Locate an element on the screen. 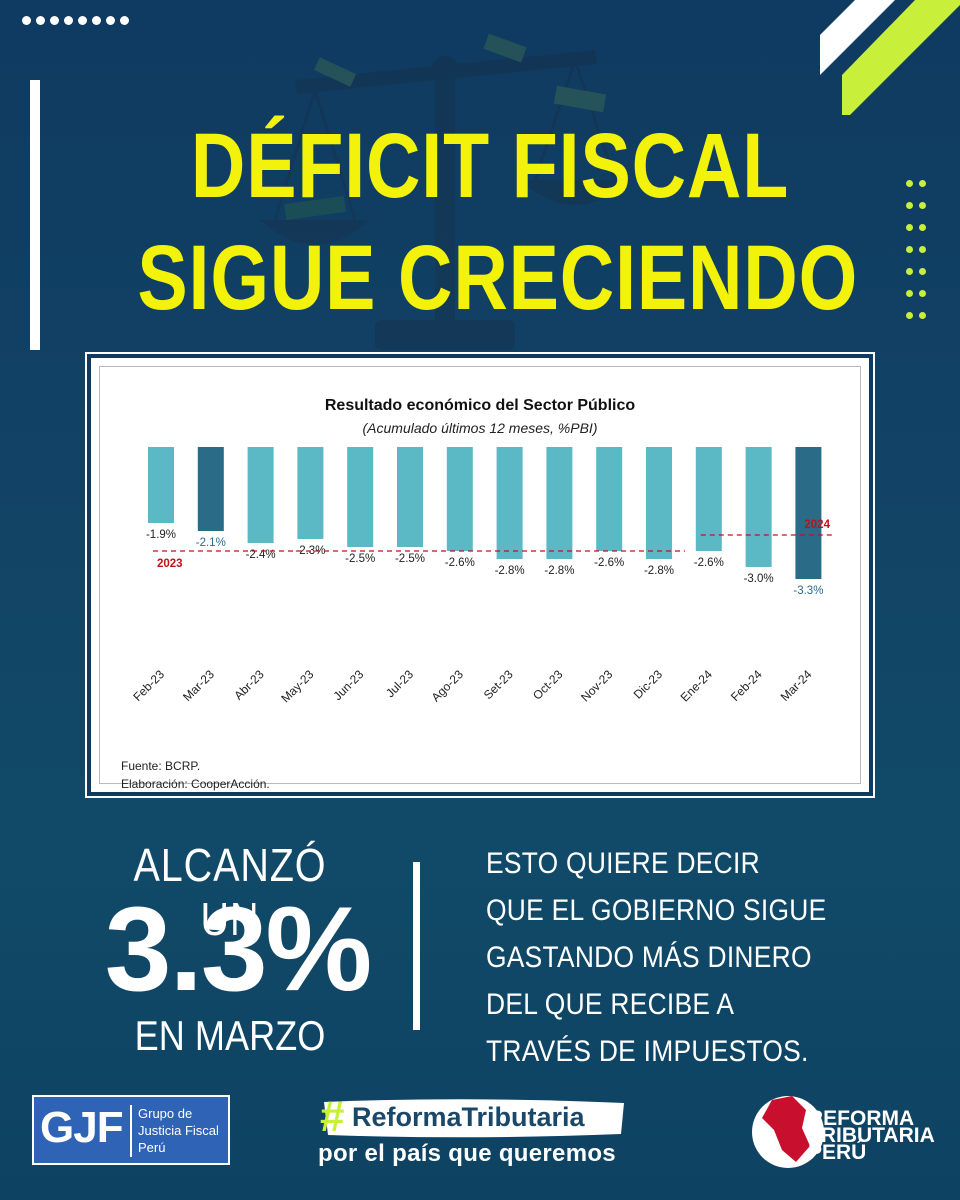 The height and width of the screenshot is (1200, 960). value-label: -2.1% is located at coordinates (211, 543).